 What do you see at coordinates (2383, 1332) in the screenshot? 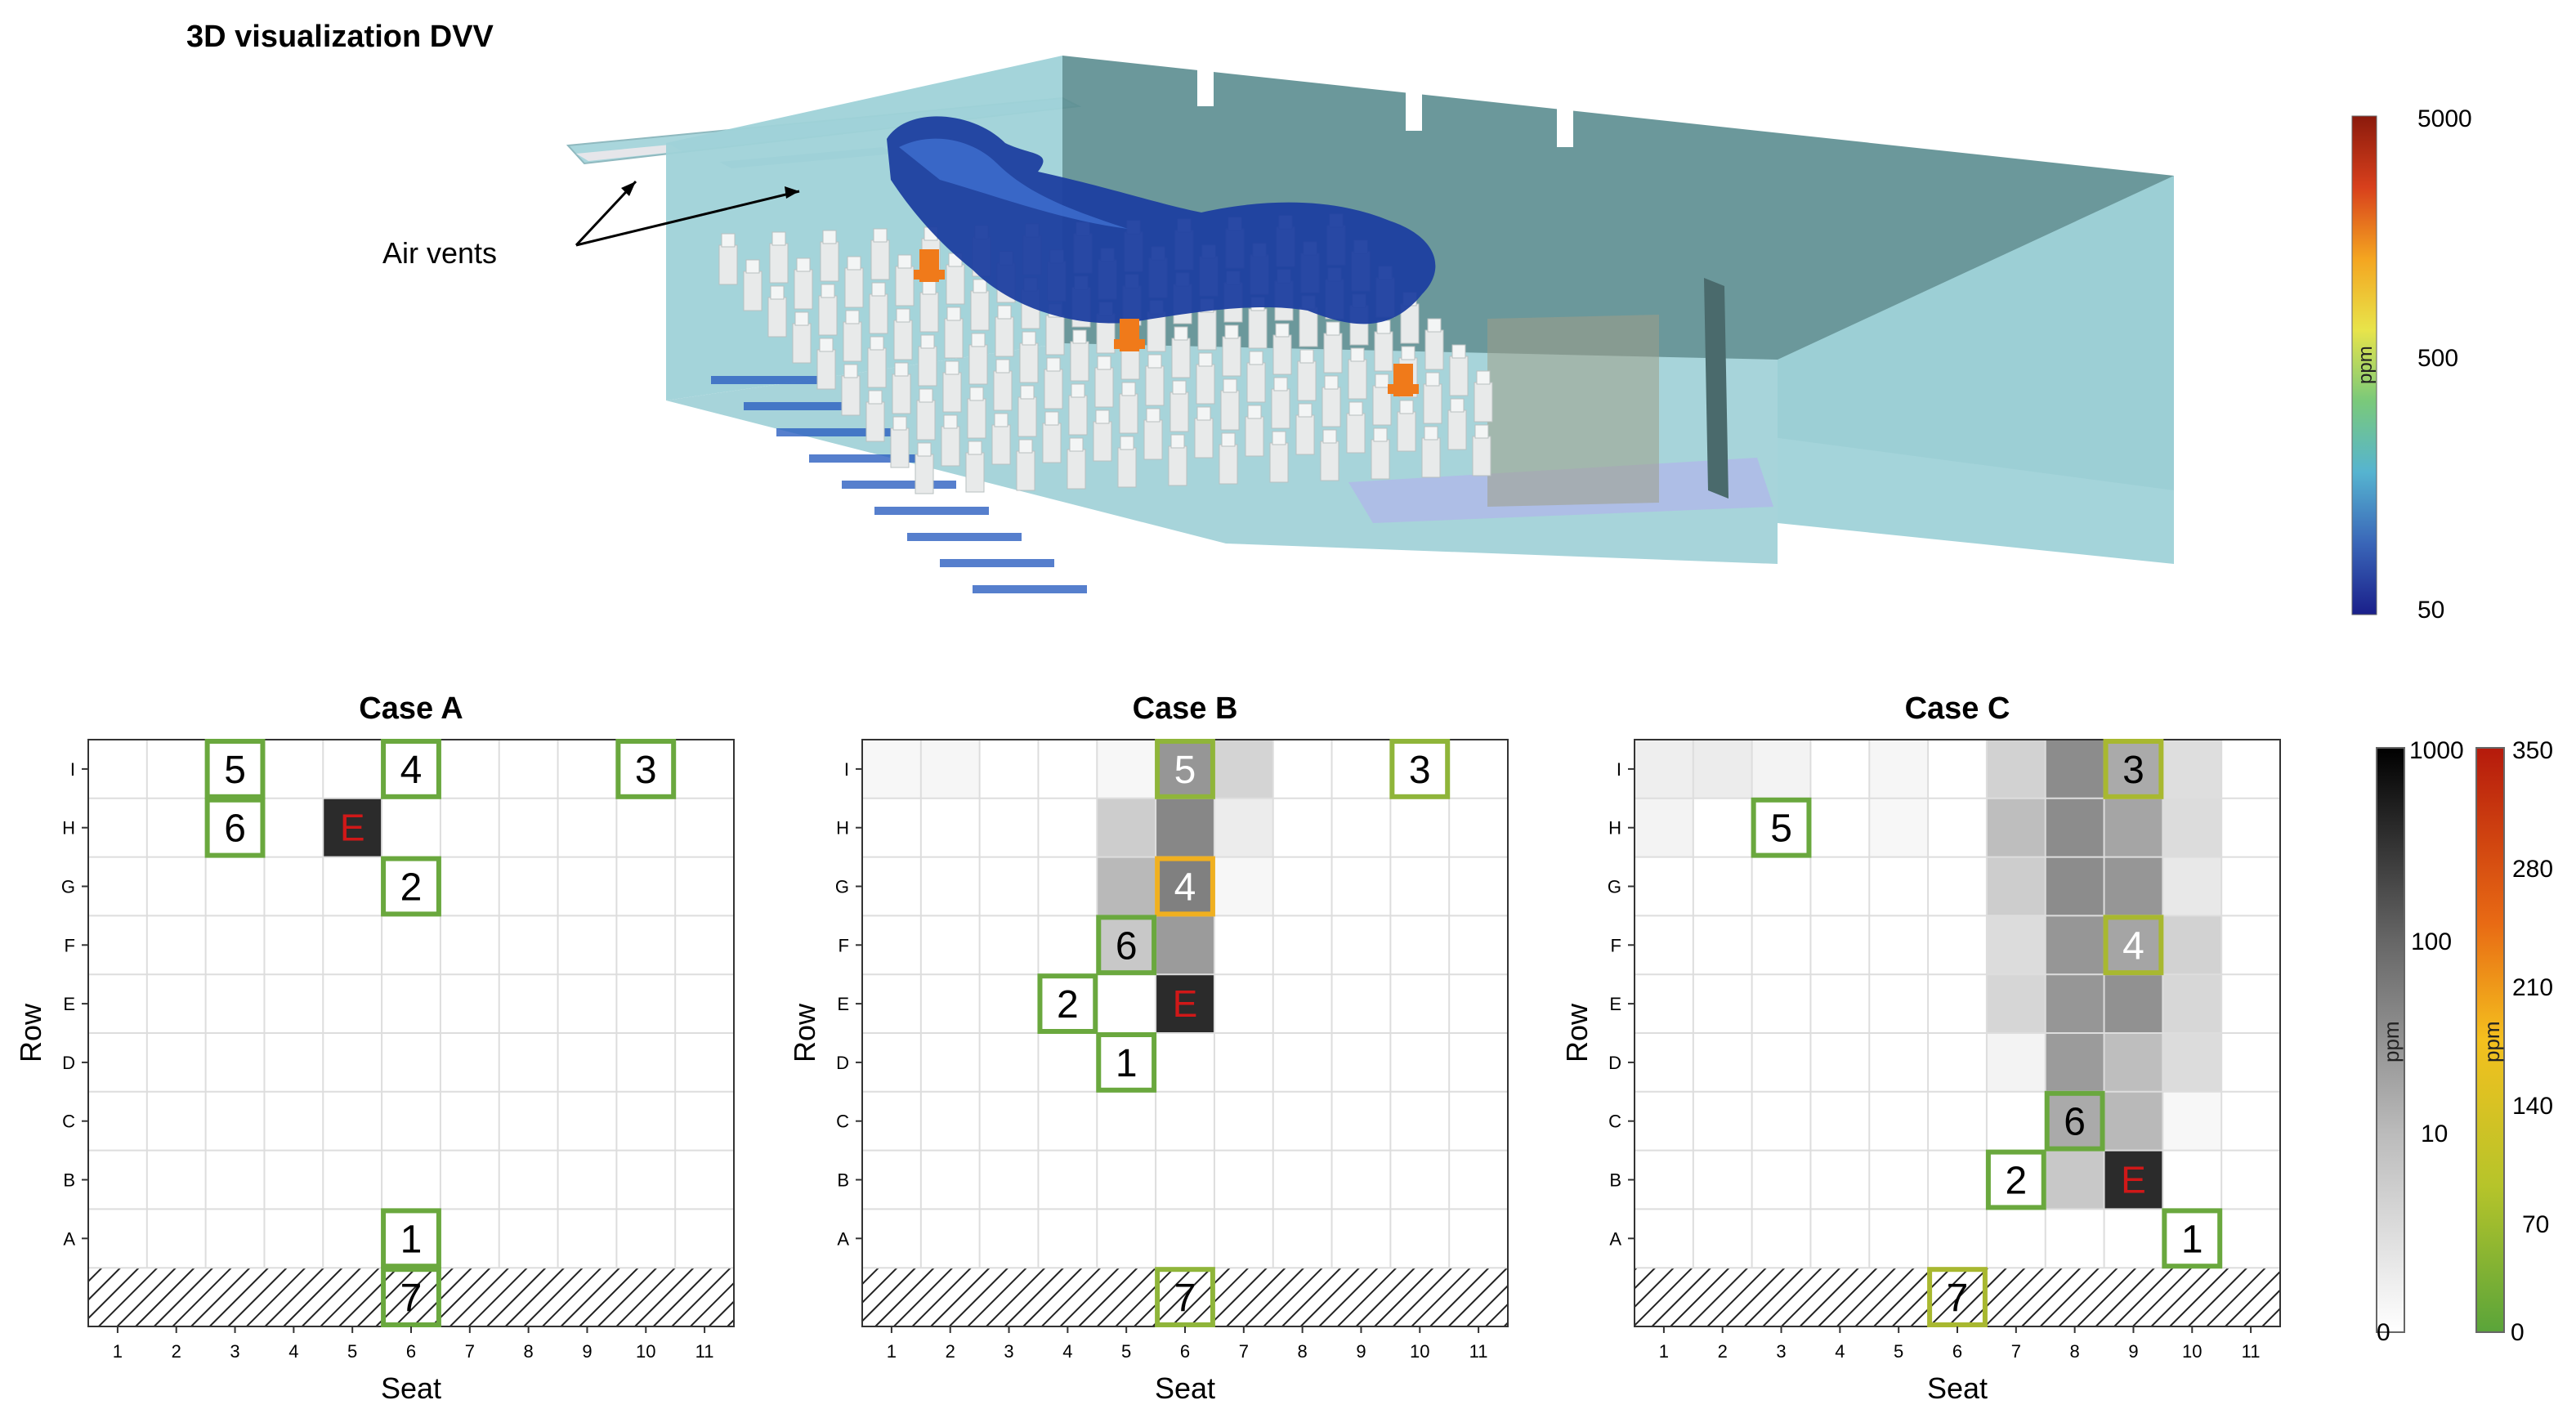
I see `colorbar-gray-tick: 0` at bounding box center [2383, 1332].